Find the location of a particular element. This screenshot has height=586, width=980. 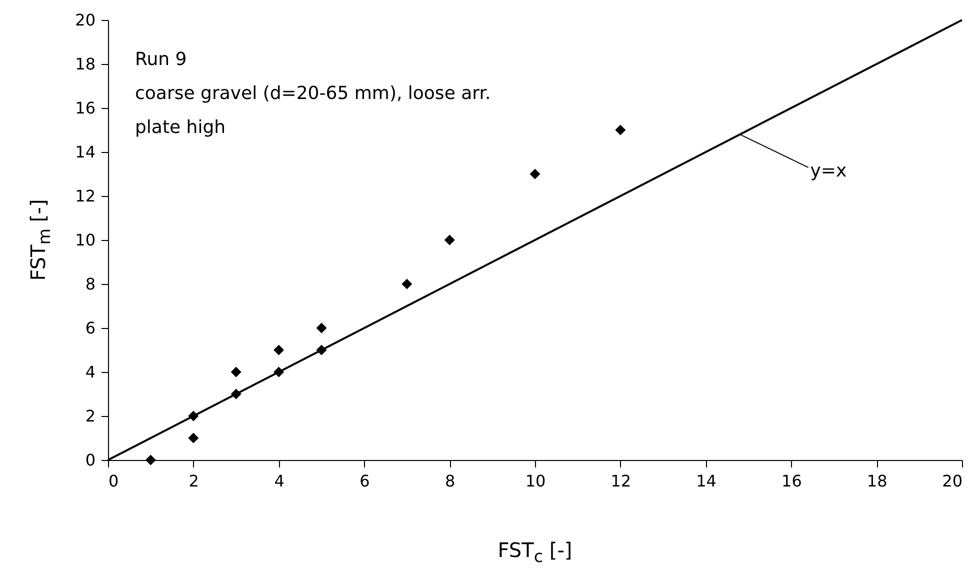

annotation: Run 9 is located at coordinates (161, 59).